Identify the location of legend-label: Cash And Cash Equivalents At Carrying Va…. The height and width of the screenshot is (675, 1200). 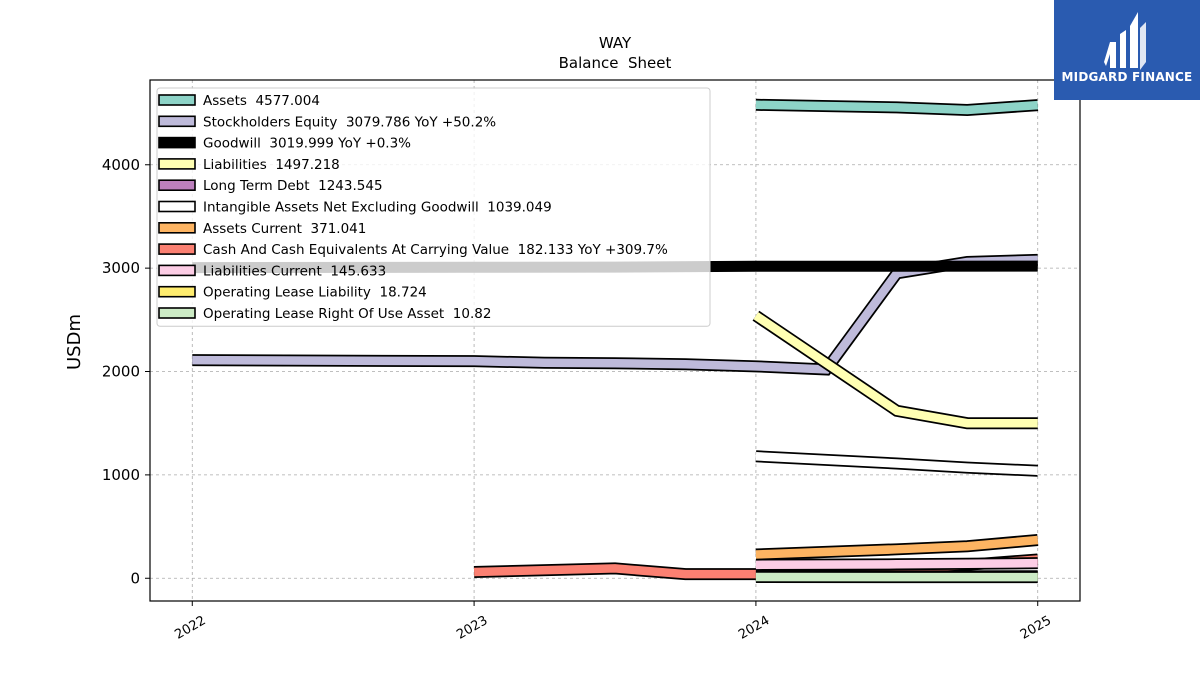
(435, 250).